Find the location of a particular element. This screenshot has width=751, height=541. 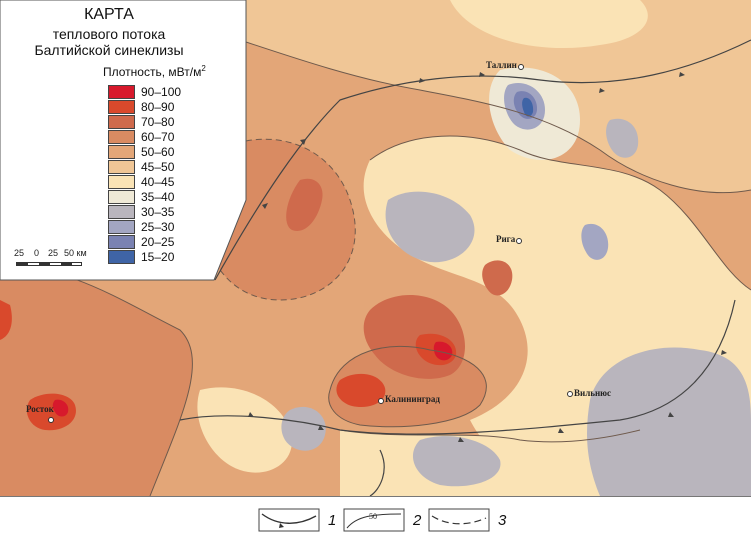

key-isoline-value: 50 is located at coordinates (373, 516).